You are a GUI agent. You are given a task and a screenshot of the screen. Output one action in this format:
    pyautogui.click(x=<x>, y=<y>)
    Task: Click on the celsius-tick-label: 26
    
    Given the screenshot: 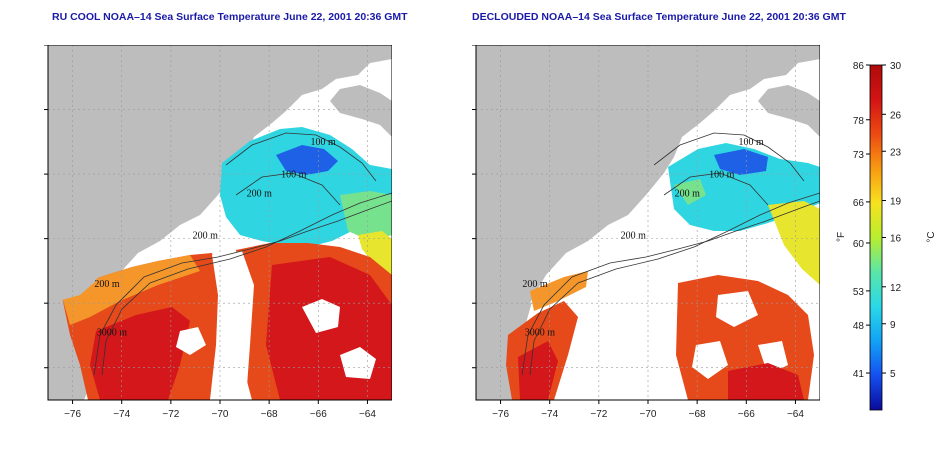 What is the action you would take?
    pyautogui.click(x=896, y=115)
    